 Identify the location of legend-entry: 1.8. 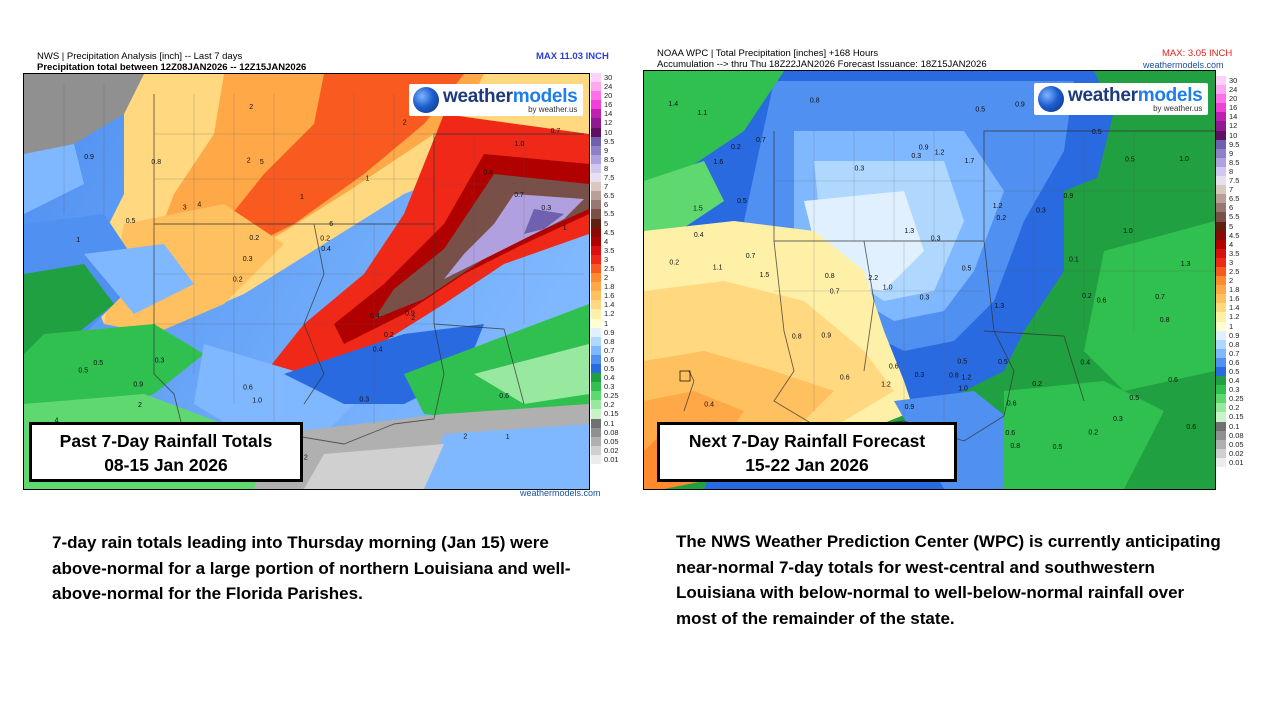
(1227, 290).